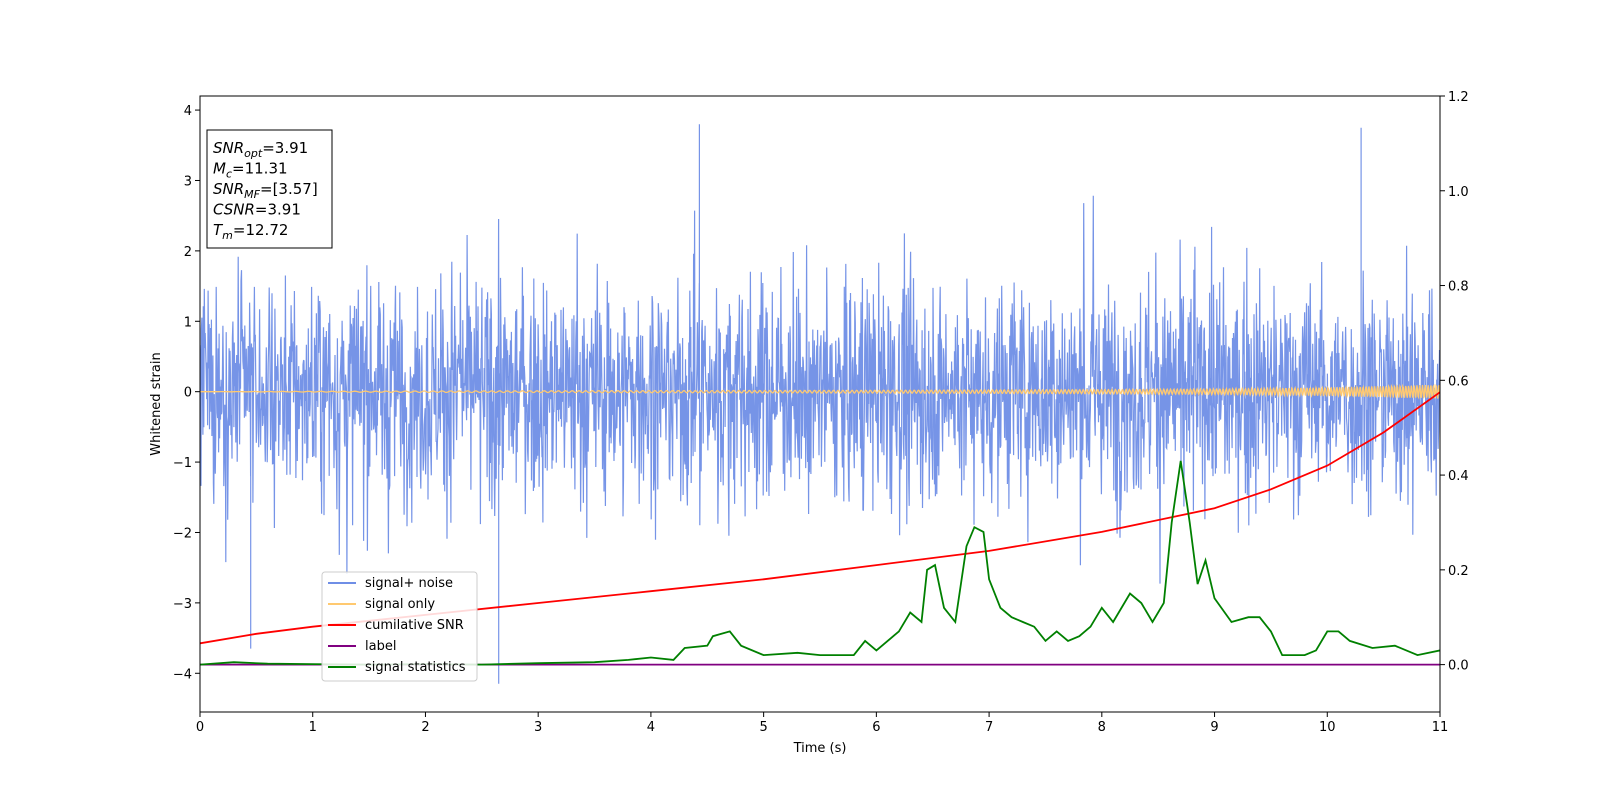 This screenshot has height=800, width=1600. Describe the element at coordinates (876, 727) in the screenshot. I see `x-tick-label: 6` at that location.